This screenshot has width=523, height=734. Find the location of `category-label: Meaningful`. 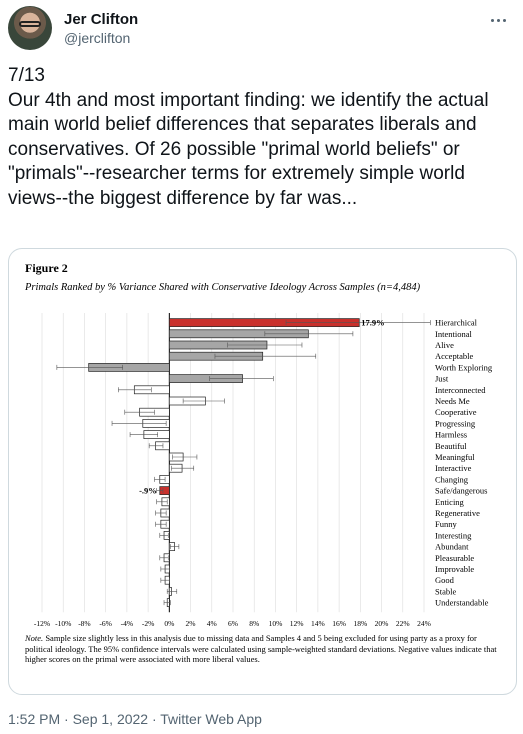

category-label: Meaningful is located at coordinates (455, 457).